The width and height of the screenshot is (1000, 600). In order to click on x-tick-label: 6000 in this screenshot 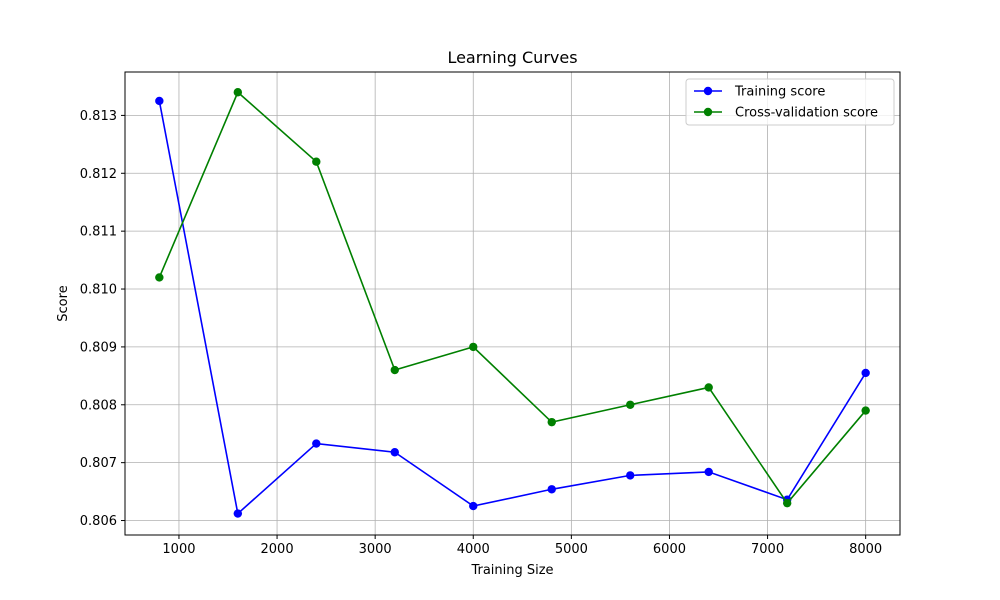, I will do `click(669, 549)`.